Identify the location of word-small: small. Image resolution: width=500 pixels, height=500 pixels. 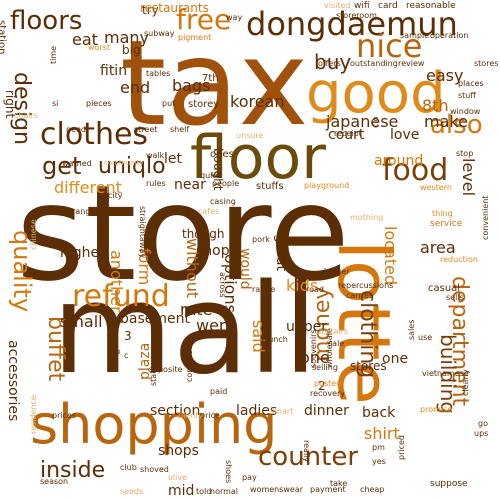
(81, 321).